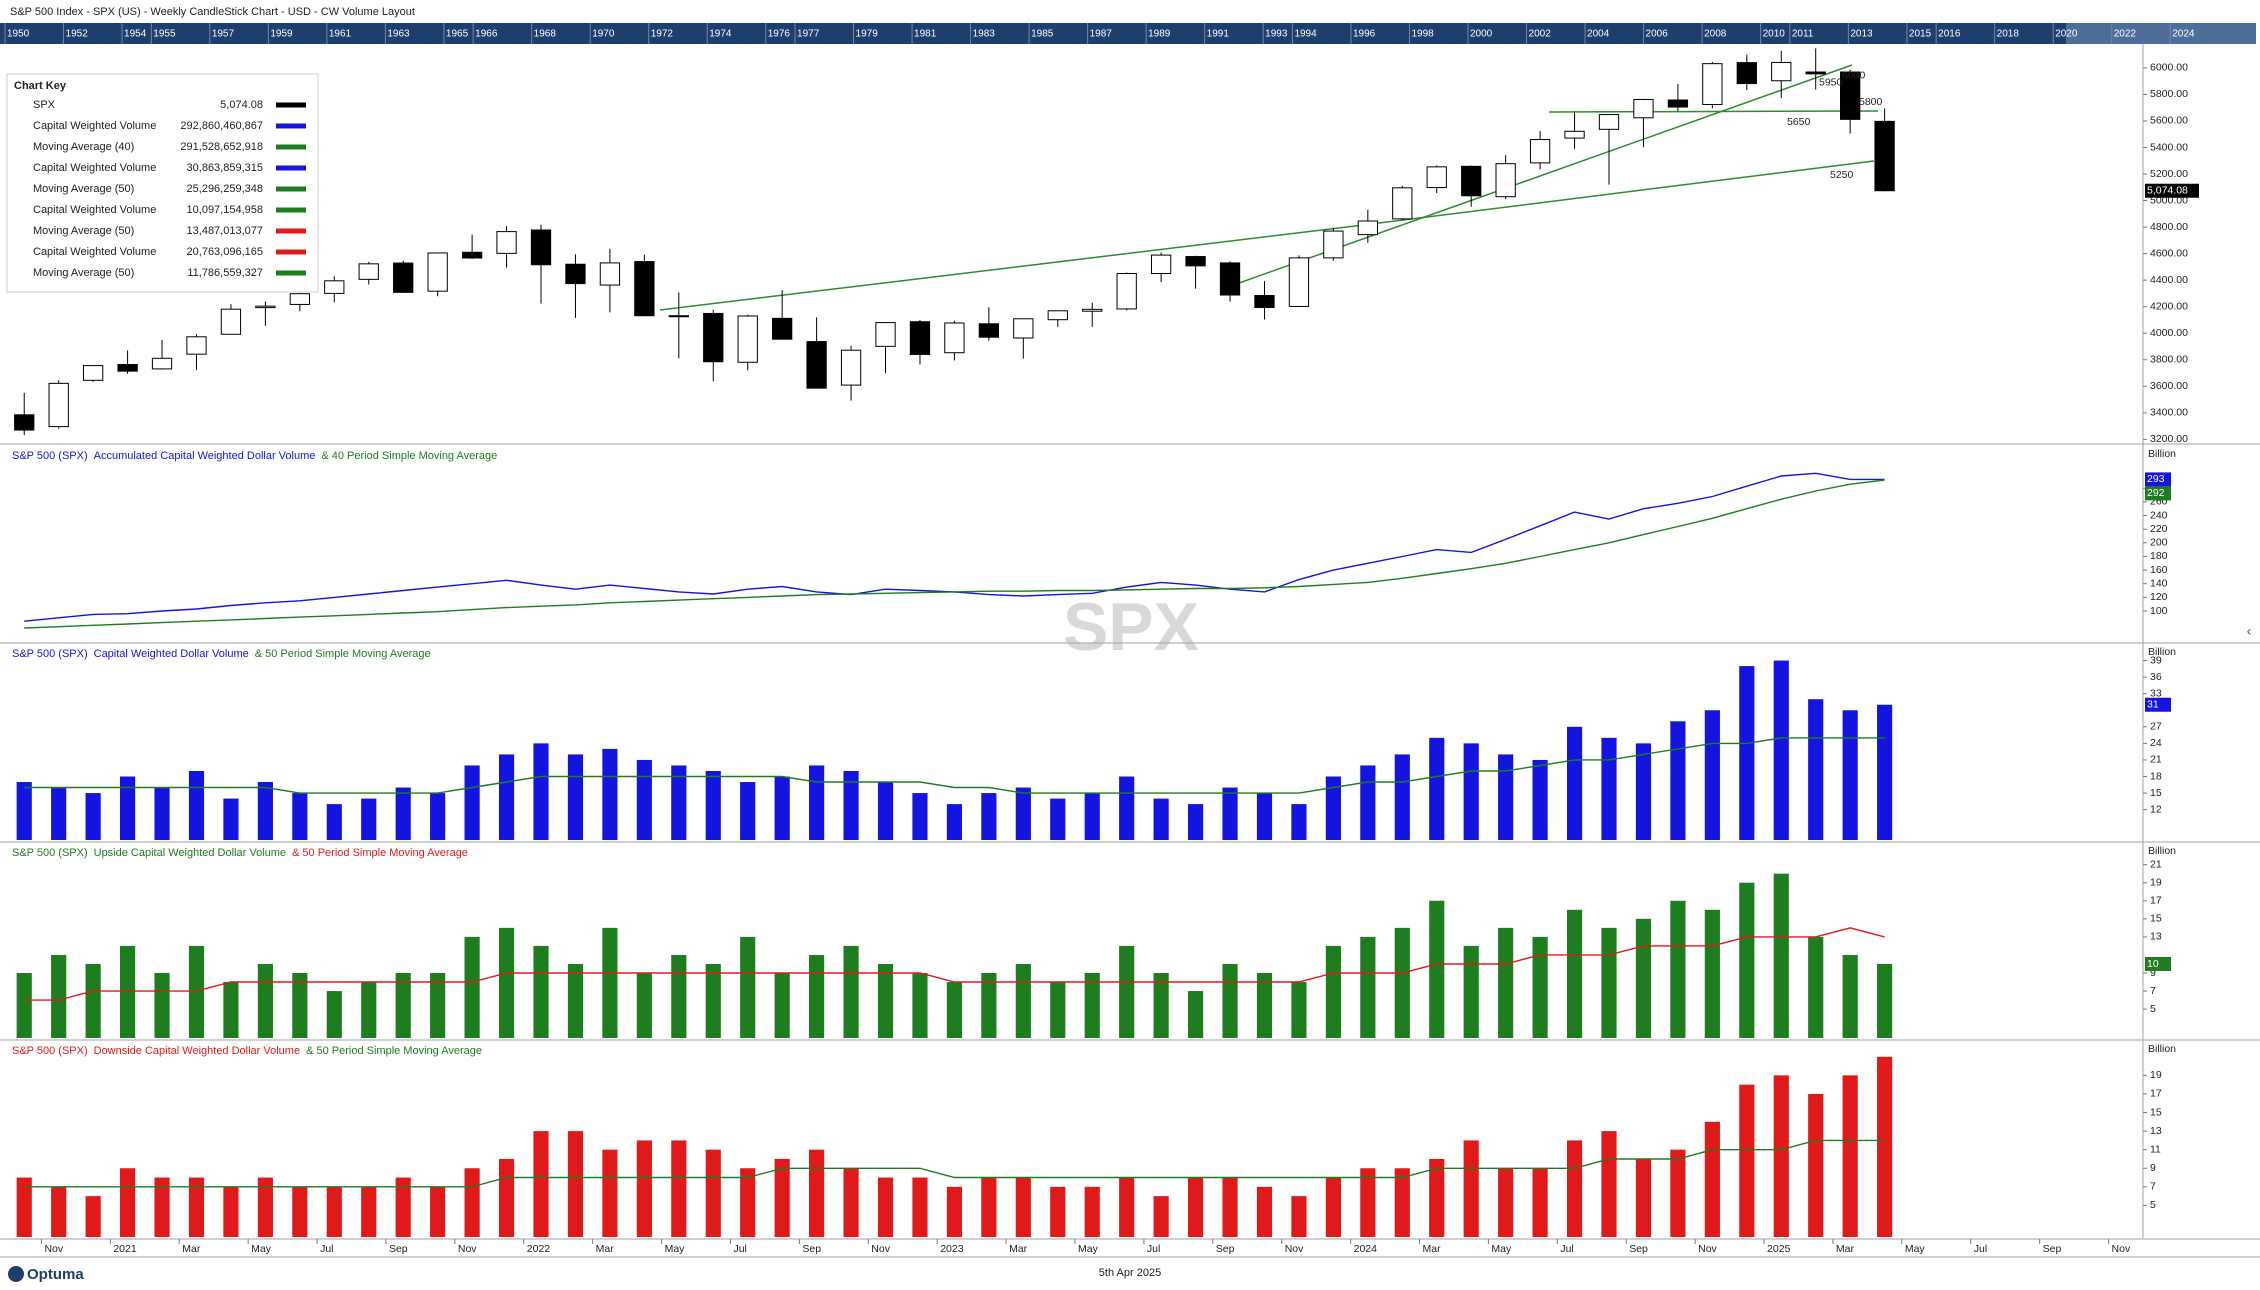  What do you see at coordinates (2156, 864) in the screenshot?
I see `y-tick-label: 21` at bounding box center [2156, 864].